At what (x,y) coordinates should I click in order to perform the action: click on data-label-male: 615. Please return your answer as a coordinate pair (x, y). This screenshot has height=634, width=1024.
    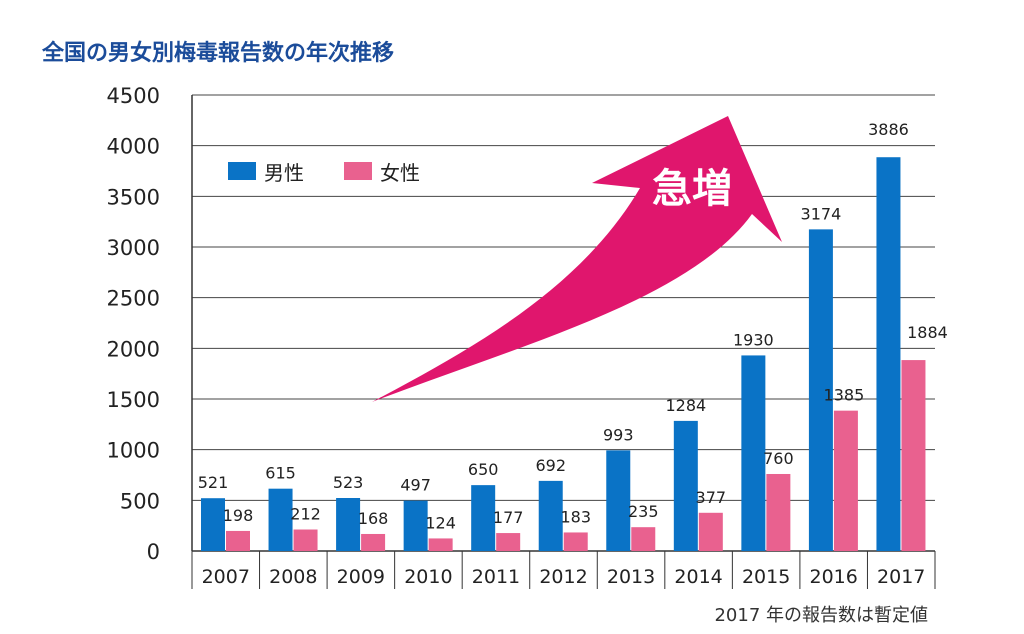
    Looking at the image, I should click on (280, 473).